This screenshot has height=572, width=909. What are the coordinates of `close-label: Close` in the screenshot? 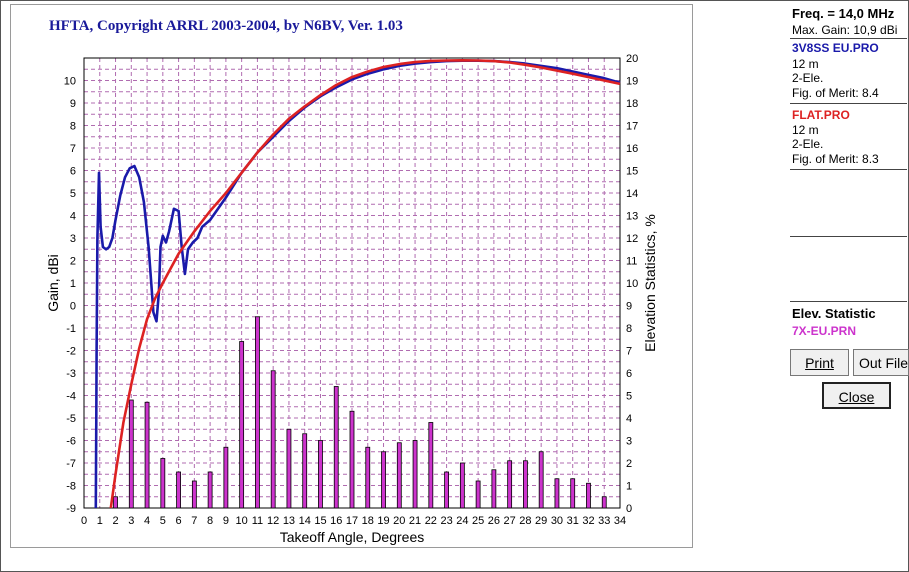 It's located at (856, 397).